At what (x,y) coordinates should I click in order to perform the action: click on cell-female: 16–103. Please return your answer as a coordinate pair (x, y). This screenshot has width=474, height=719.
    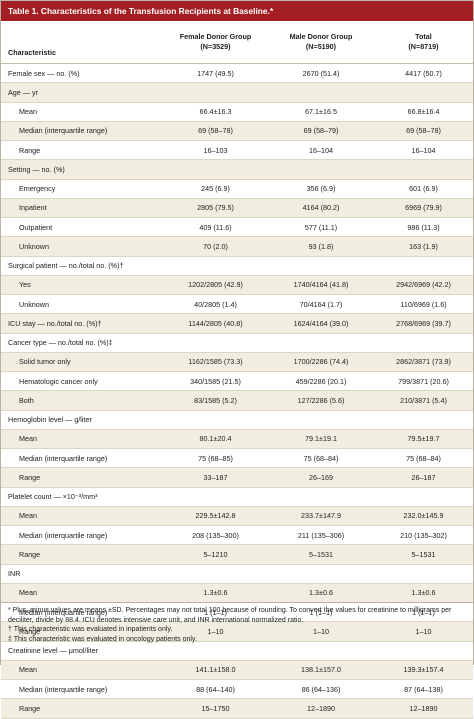
    Looking at the image, I should click on (215, 150).